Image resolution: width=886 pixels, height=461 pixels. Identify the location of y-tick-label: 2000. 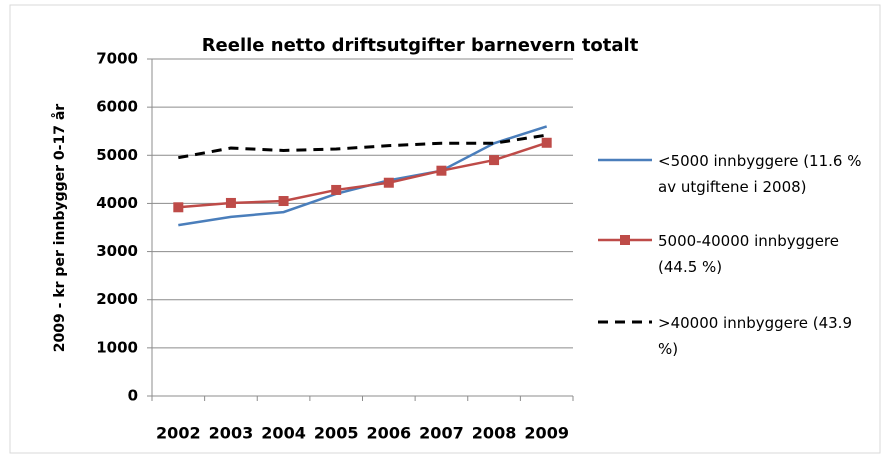
(117, 299).